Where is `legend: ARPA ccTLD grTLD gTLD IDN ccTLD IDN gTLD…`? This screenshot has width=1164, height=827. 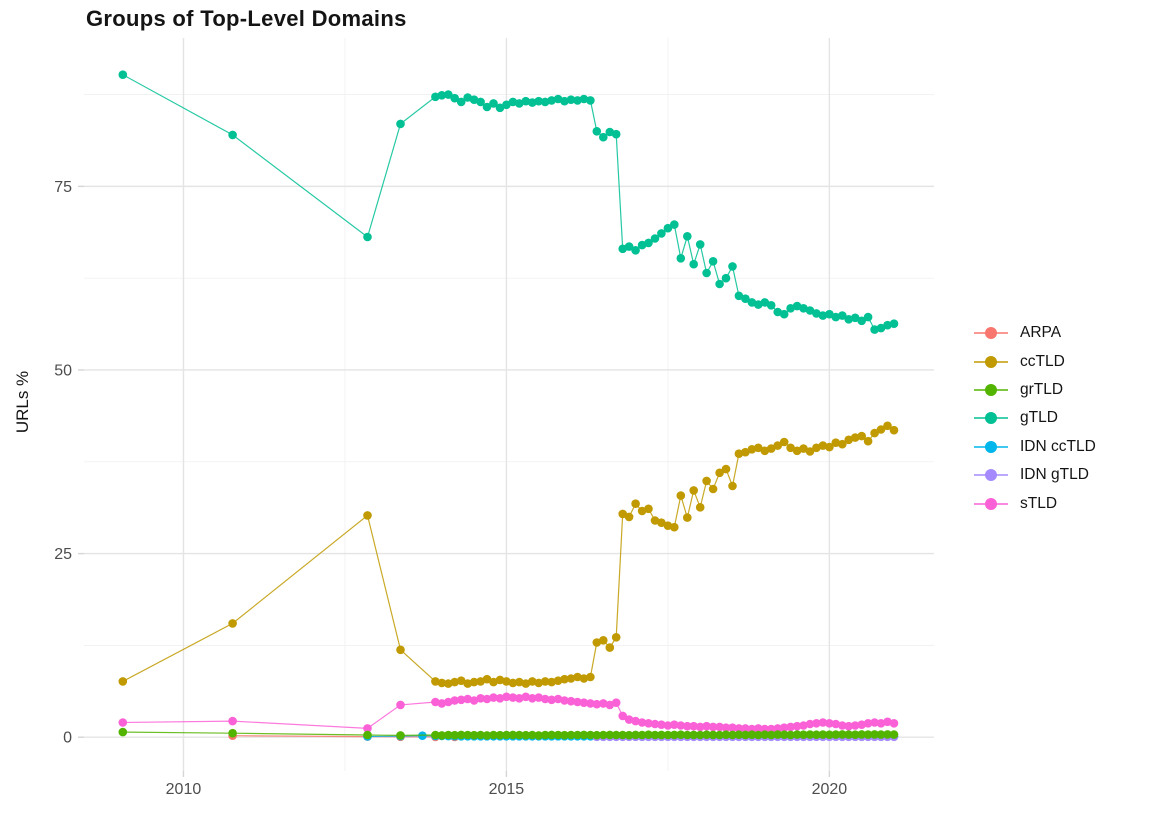
legend: ARPA ccTLD grTLD gTLD IDN ccTLD IDN gTLD… is located at coordinates (1035, 418).